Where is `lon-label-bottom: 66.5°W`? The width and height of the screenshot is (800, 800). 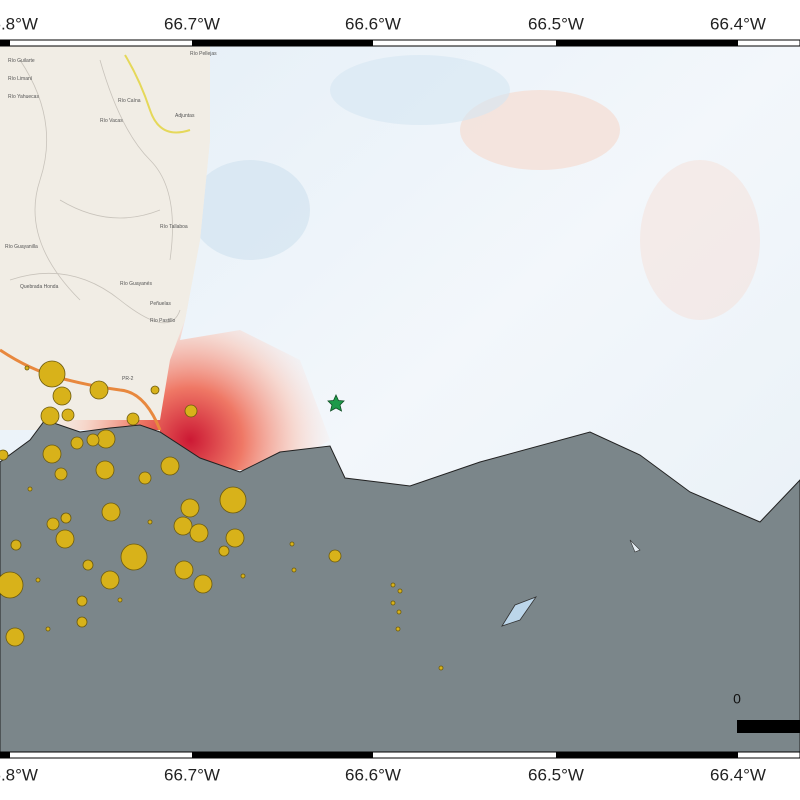 lon-label-bottom: 66.5°W is located at coordinates (556, 774).